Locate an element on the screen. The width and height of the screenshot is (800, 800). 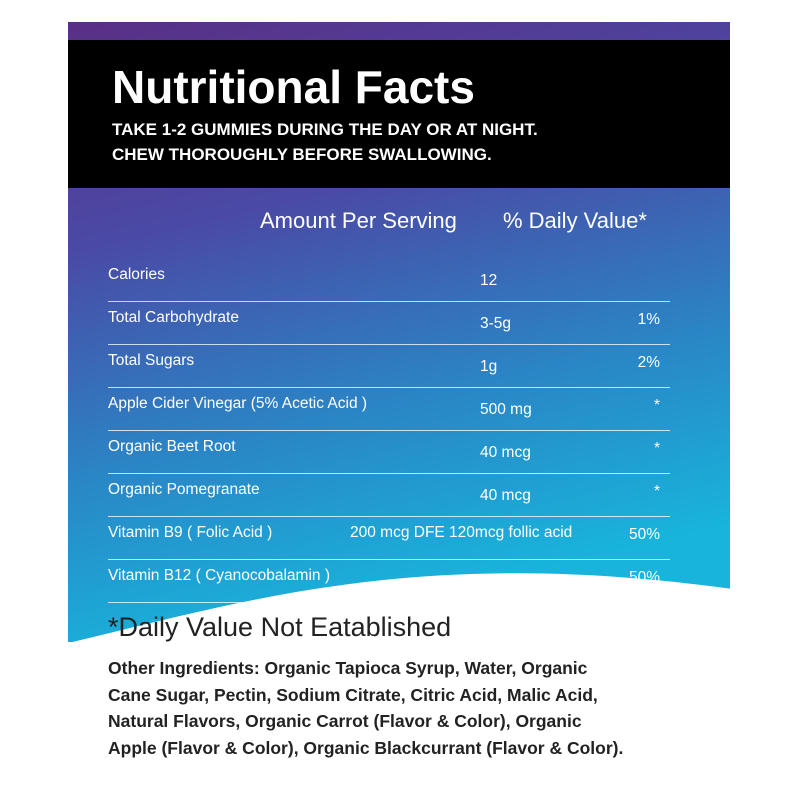
nutrient-name: Total Sugars is located at coordinates (151, 360).